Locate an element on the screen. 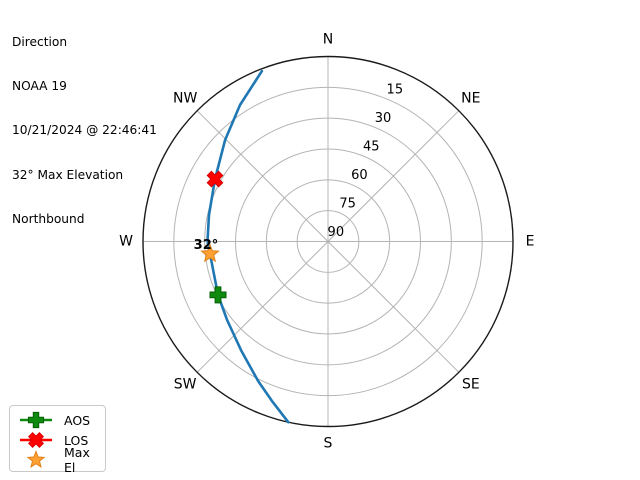  elevation-tick-label-30: 30 is located at coordinates (383, 118).